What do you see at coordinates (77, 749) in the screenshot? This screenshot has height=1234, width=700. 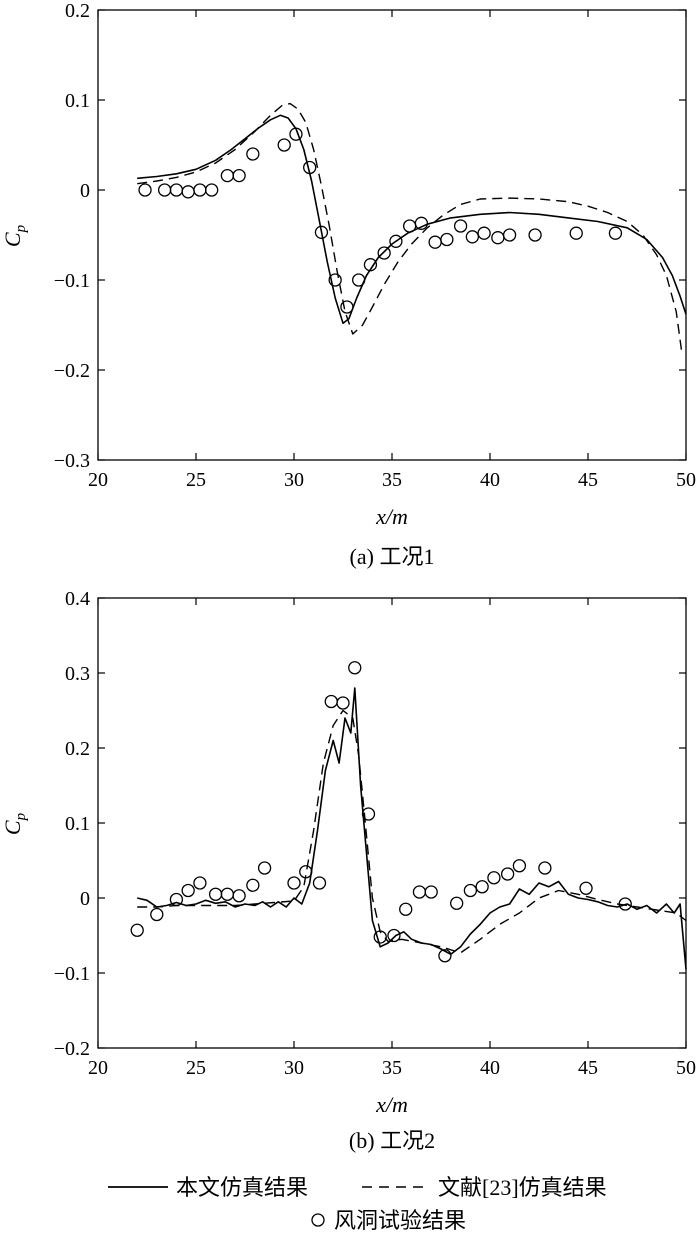 I see `y-tick-label: 0.2` at bounding box center [77, 749].